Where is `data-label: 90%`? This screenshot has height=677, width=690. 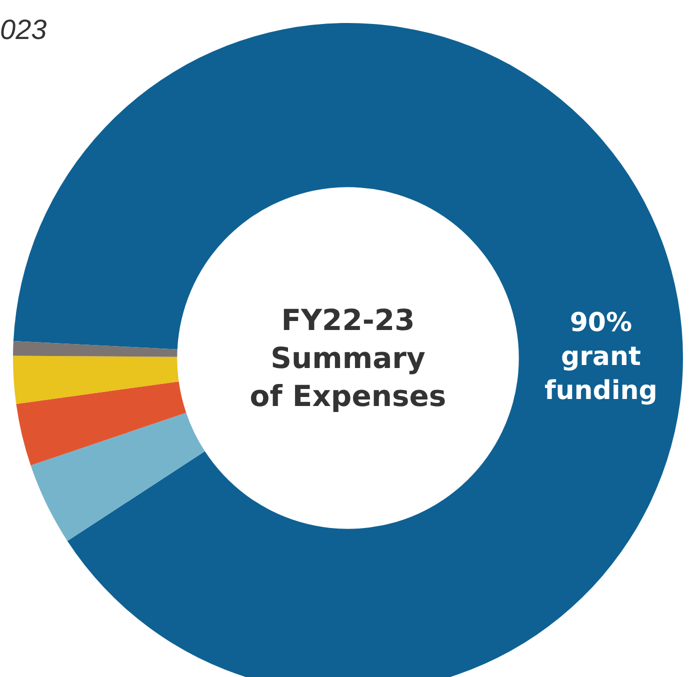 data-label: 90% is located at coordinates (601, 323).